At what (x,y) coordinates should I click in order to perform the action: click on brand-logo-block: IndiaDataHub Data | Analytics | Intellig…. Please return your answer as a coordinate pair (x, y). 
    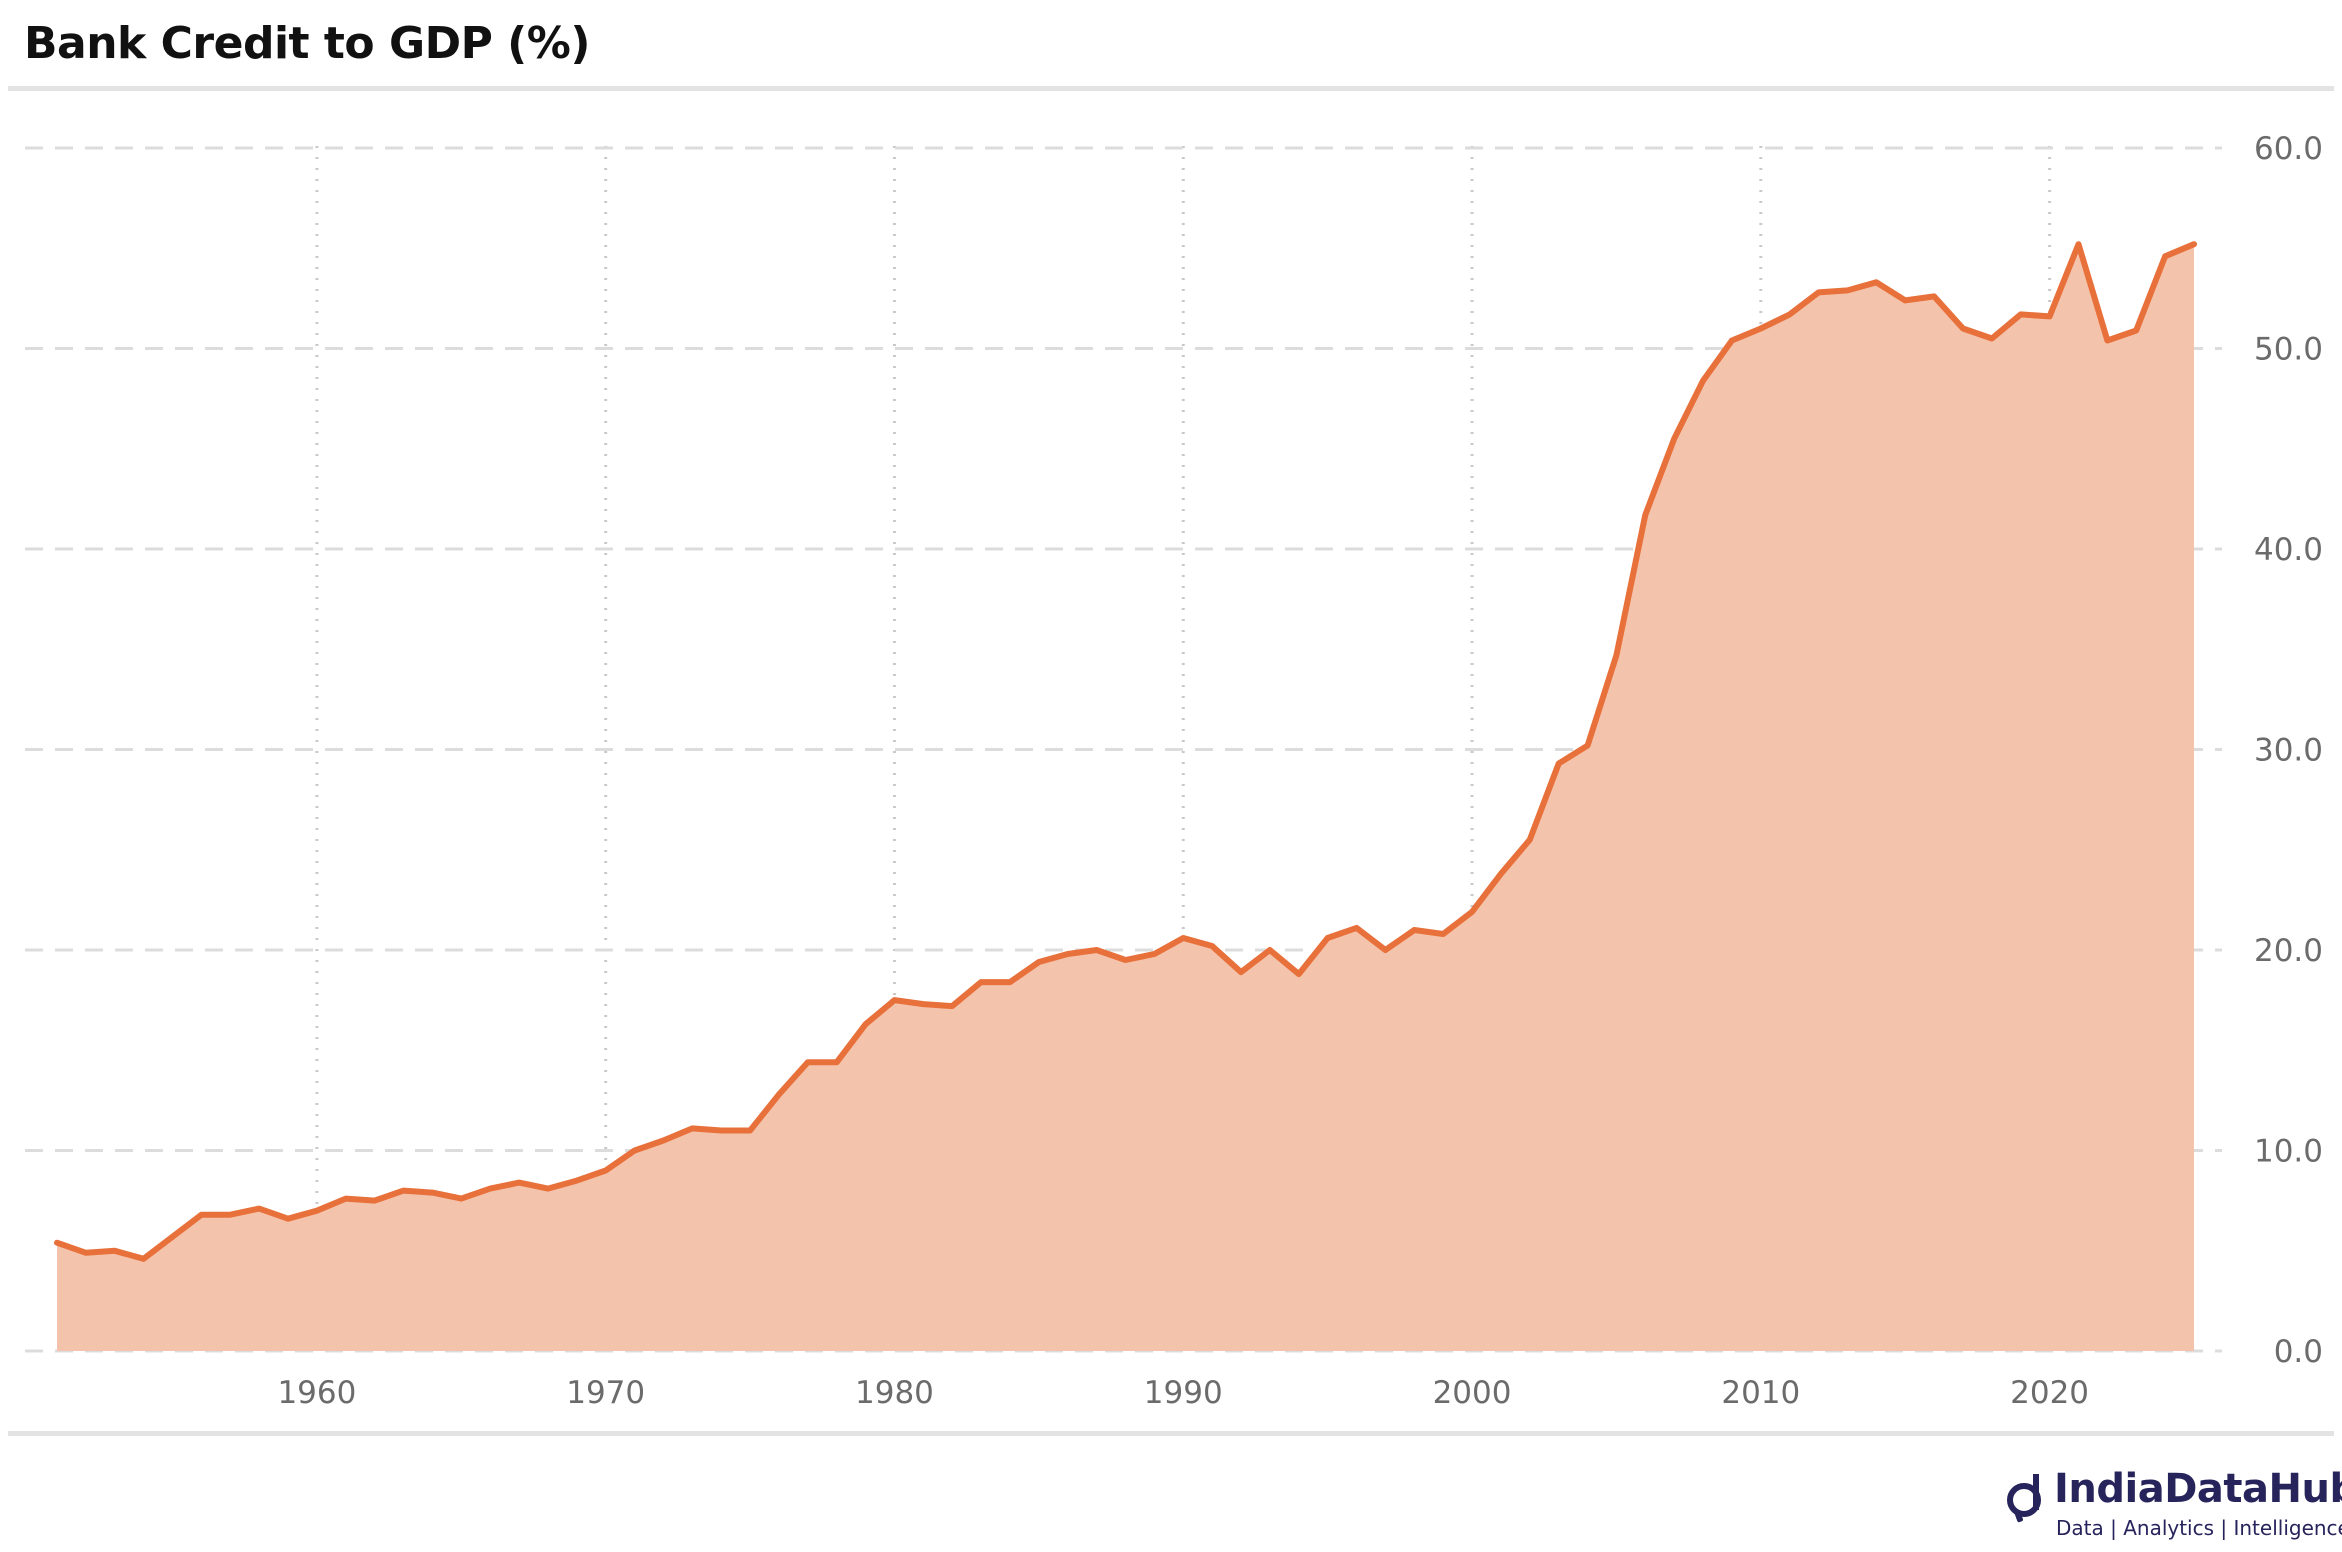
    Looking at the image, I should click on (2172, 1504).